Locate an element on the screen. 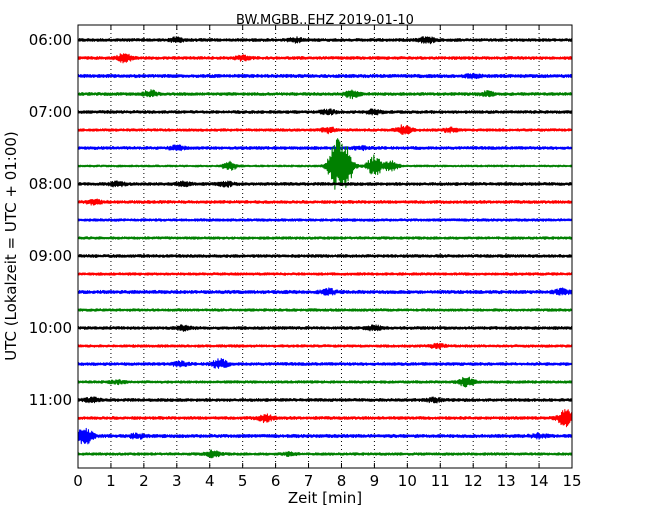 The width and height of the screenshot is (650, 520). y-tick-label-0700: 07:00 is located at coordinates (50, 112).